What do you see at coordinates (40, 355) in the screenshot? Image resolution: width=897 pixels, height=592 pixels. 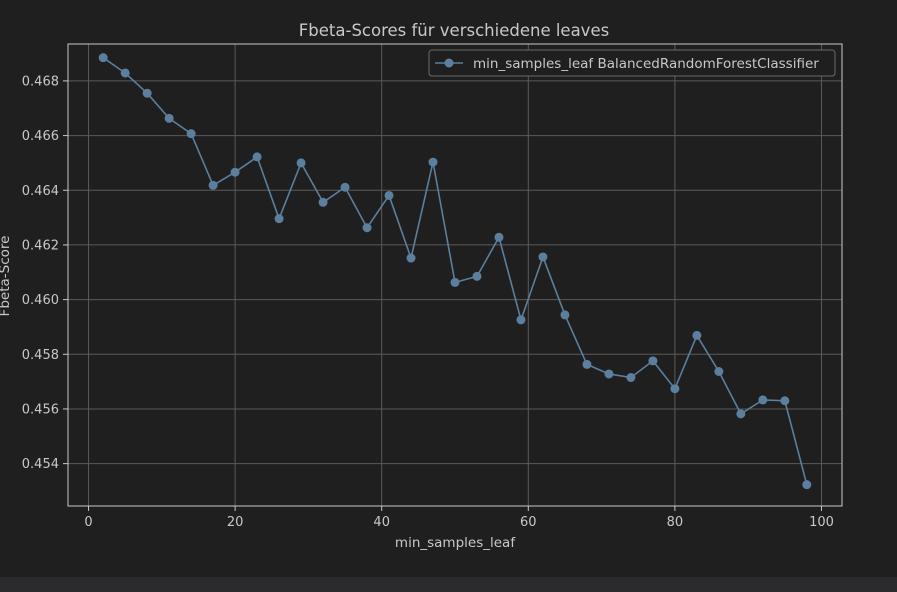 I see `y-tick-label: 0.458` at bounding box center [40, 355].